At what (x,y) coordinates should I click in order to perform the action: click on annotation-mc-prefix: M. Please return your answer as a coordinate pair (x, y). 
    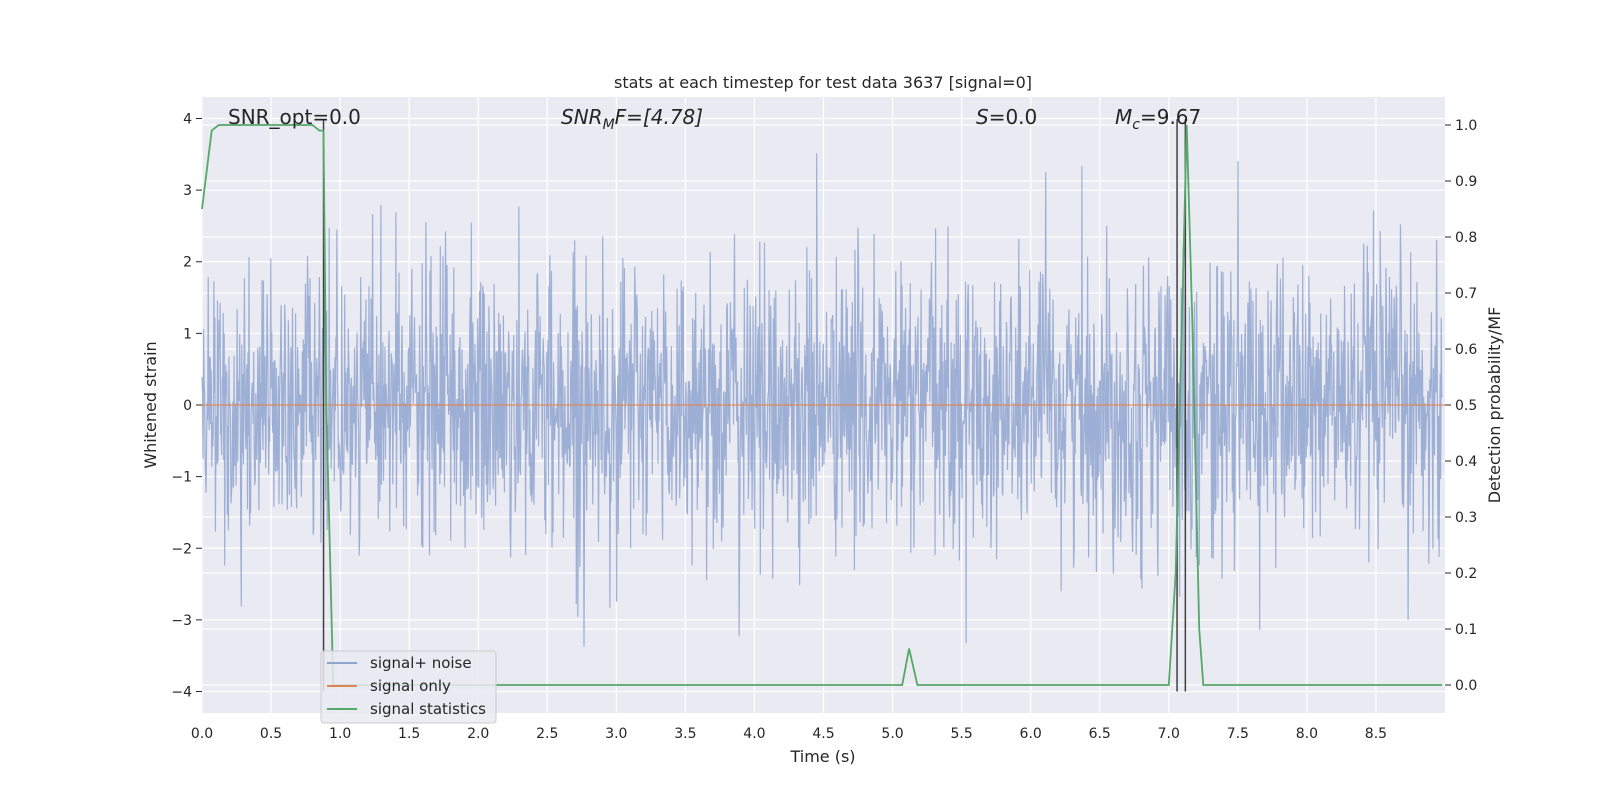
    Looking at the image, I should click on (1123, 117).